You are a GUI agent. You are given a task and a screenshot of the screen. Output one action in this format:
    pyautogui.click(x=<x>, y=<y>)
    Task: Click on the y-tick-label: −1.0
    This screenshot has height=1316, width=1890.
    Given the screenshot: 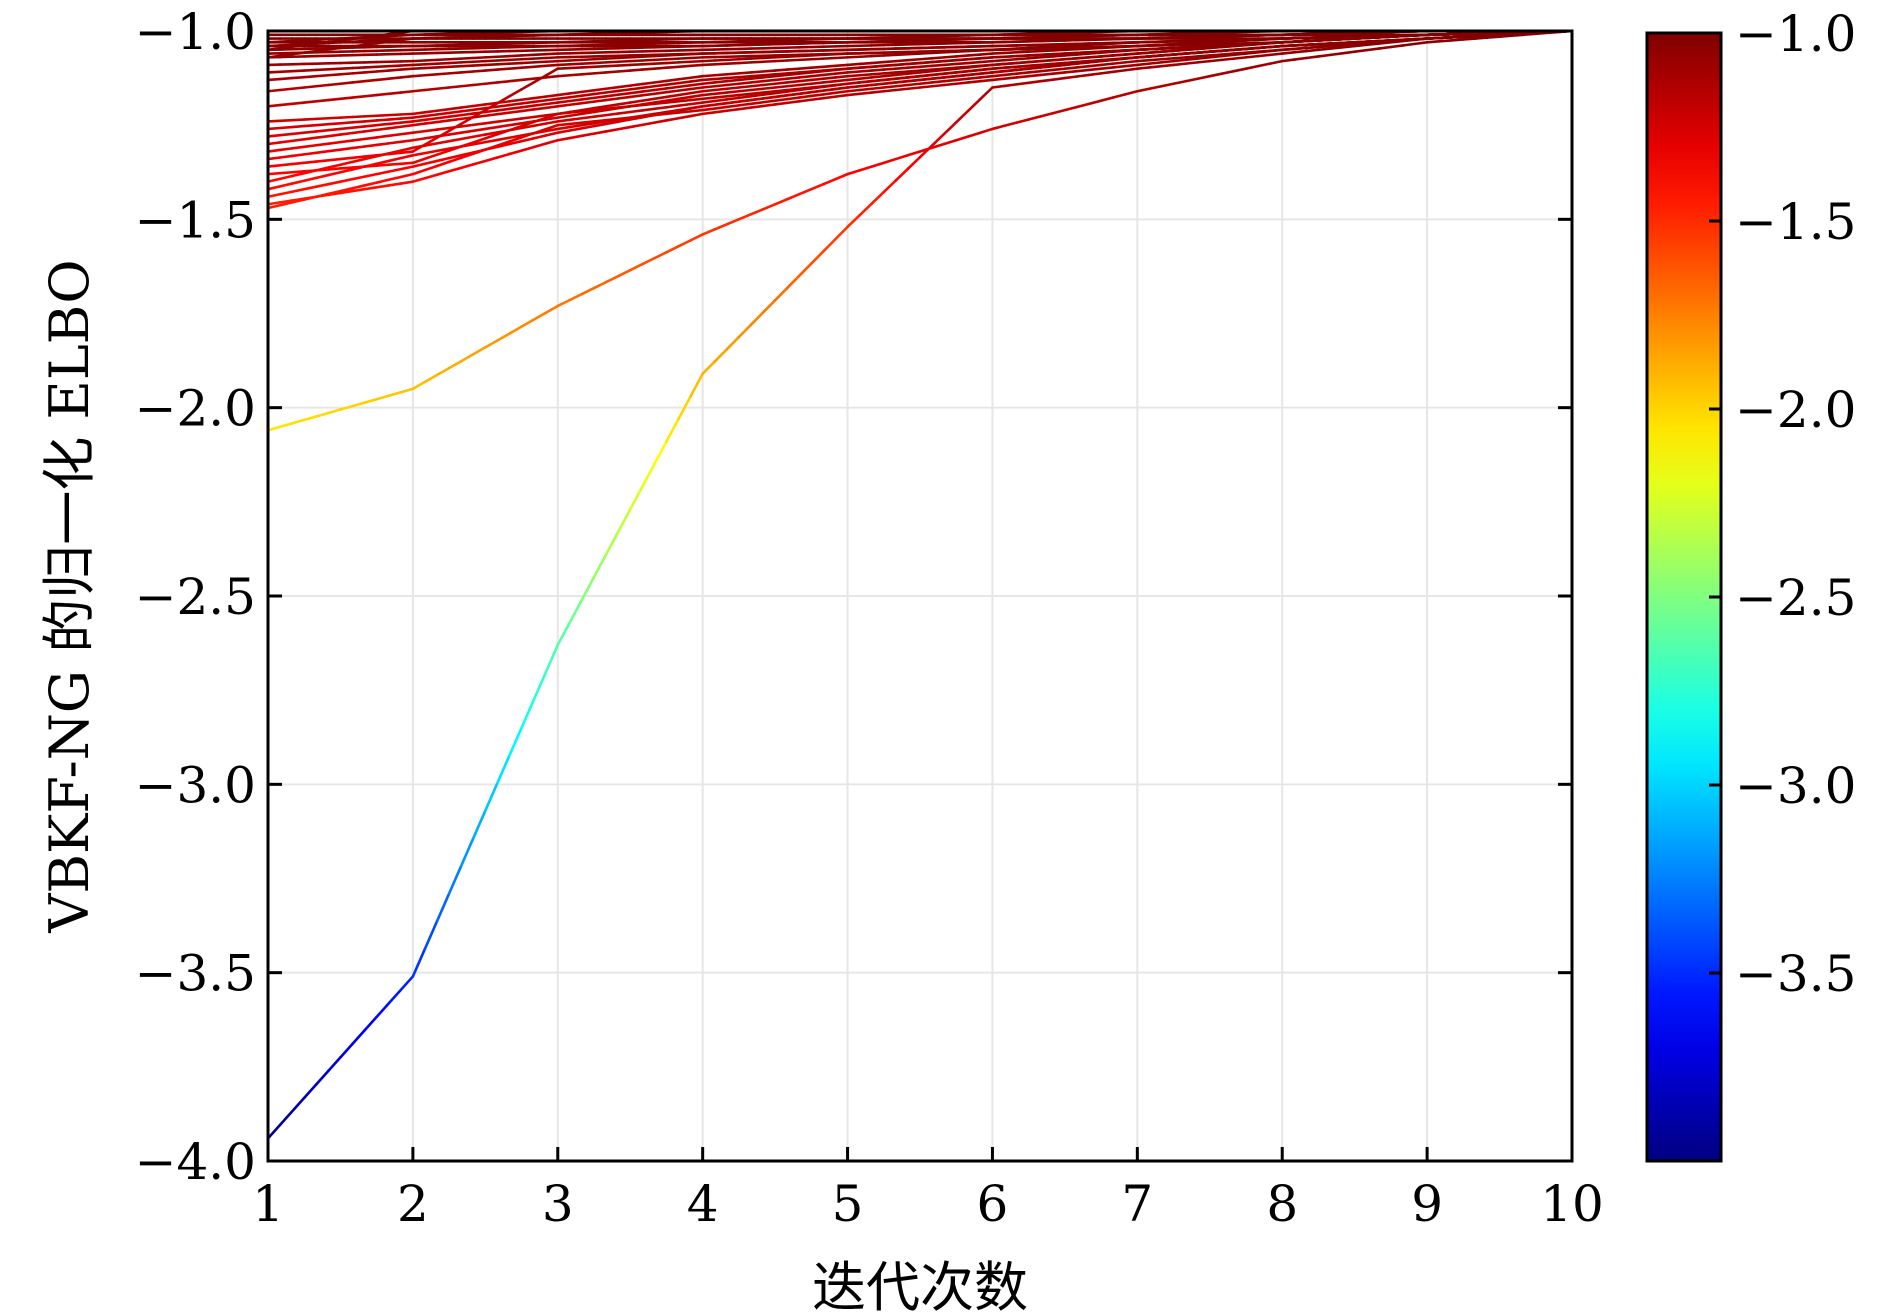 What is the action you would take?
    pyautogui.click(x=195, y=32)
    